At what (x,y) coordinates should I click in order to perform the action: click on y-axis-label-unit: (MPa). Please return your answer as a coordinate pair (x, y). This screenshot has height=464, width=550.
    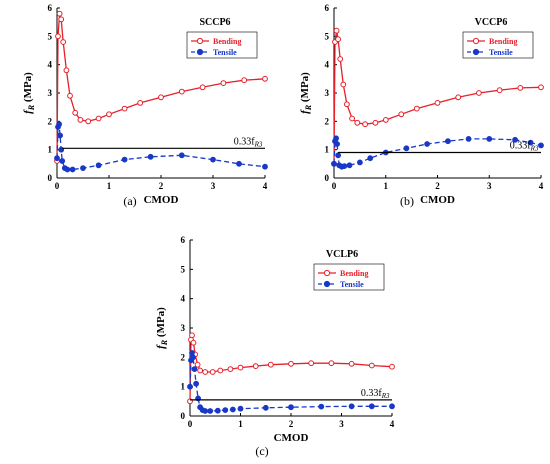
    Looking at the image, I should click on (161, 323).